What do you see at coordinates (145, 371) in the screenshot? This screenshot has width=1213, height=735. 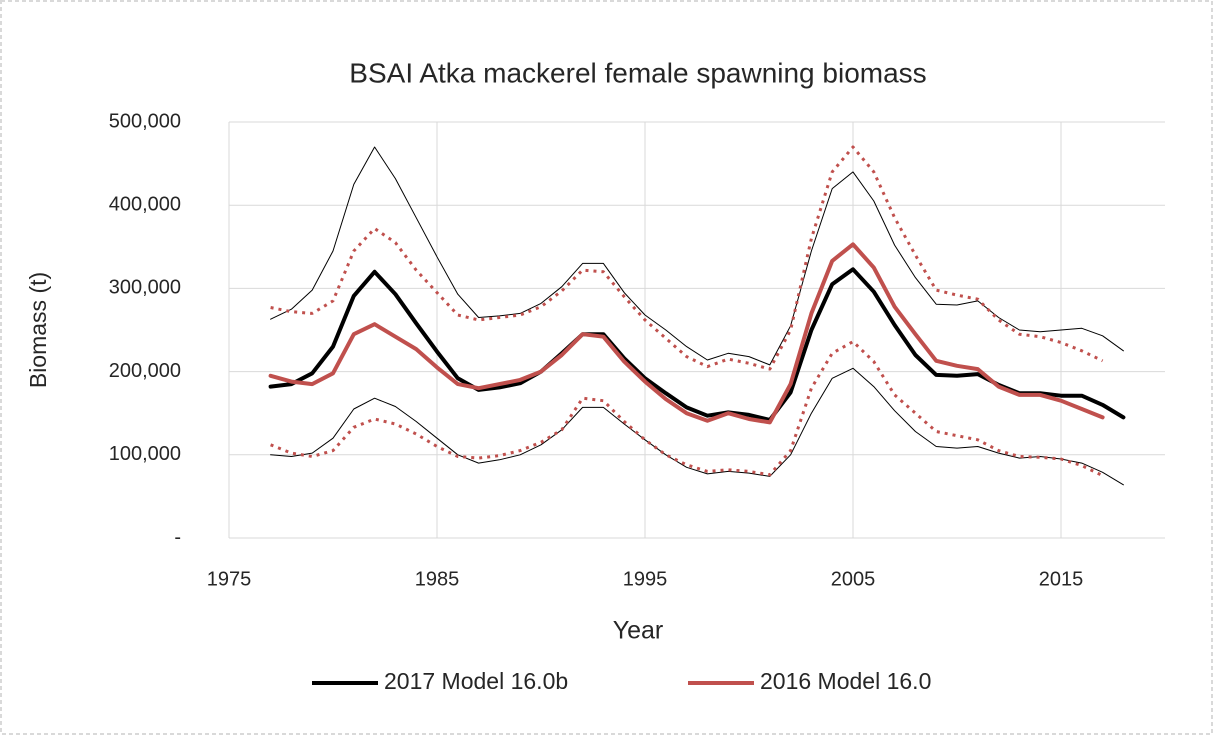 I see `y-tick-label: 200,000` at bounding box center [145, 371].